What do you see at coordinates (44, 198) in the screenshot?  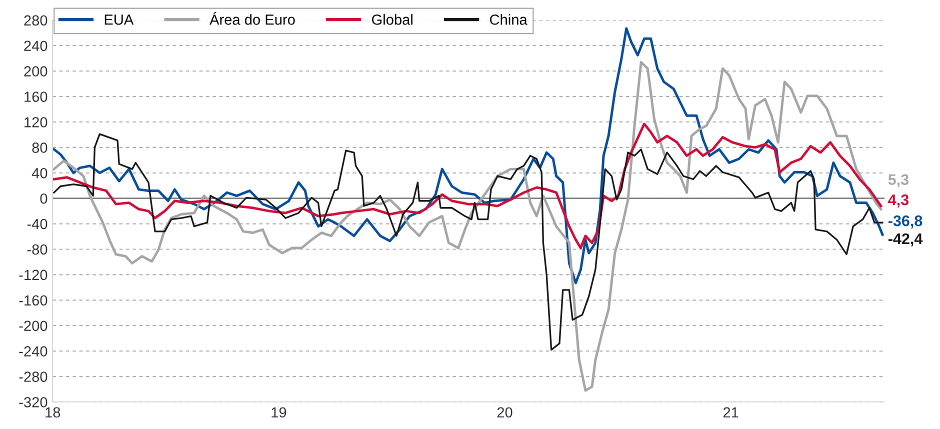 I see `y-tick-label: 0` at bounding box center [44, 198].